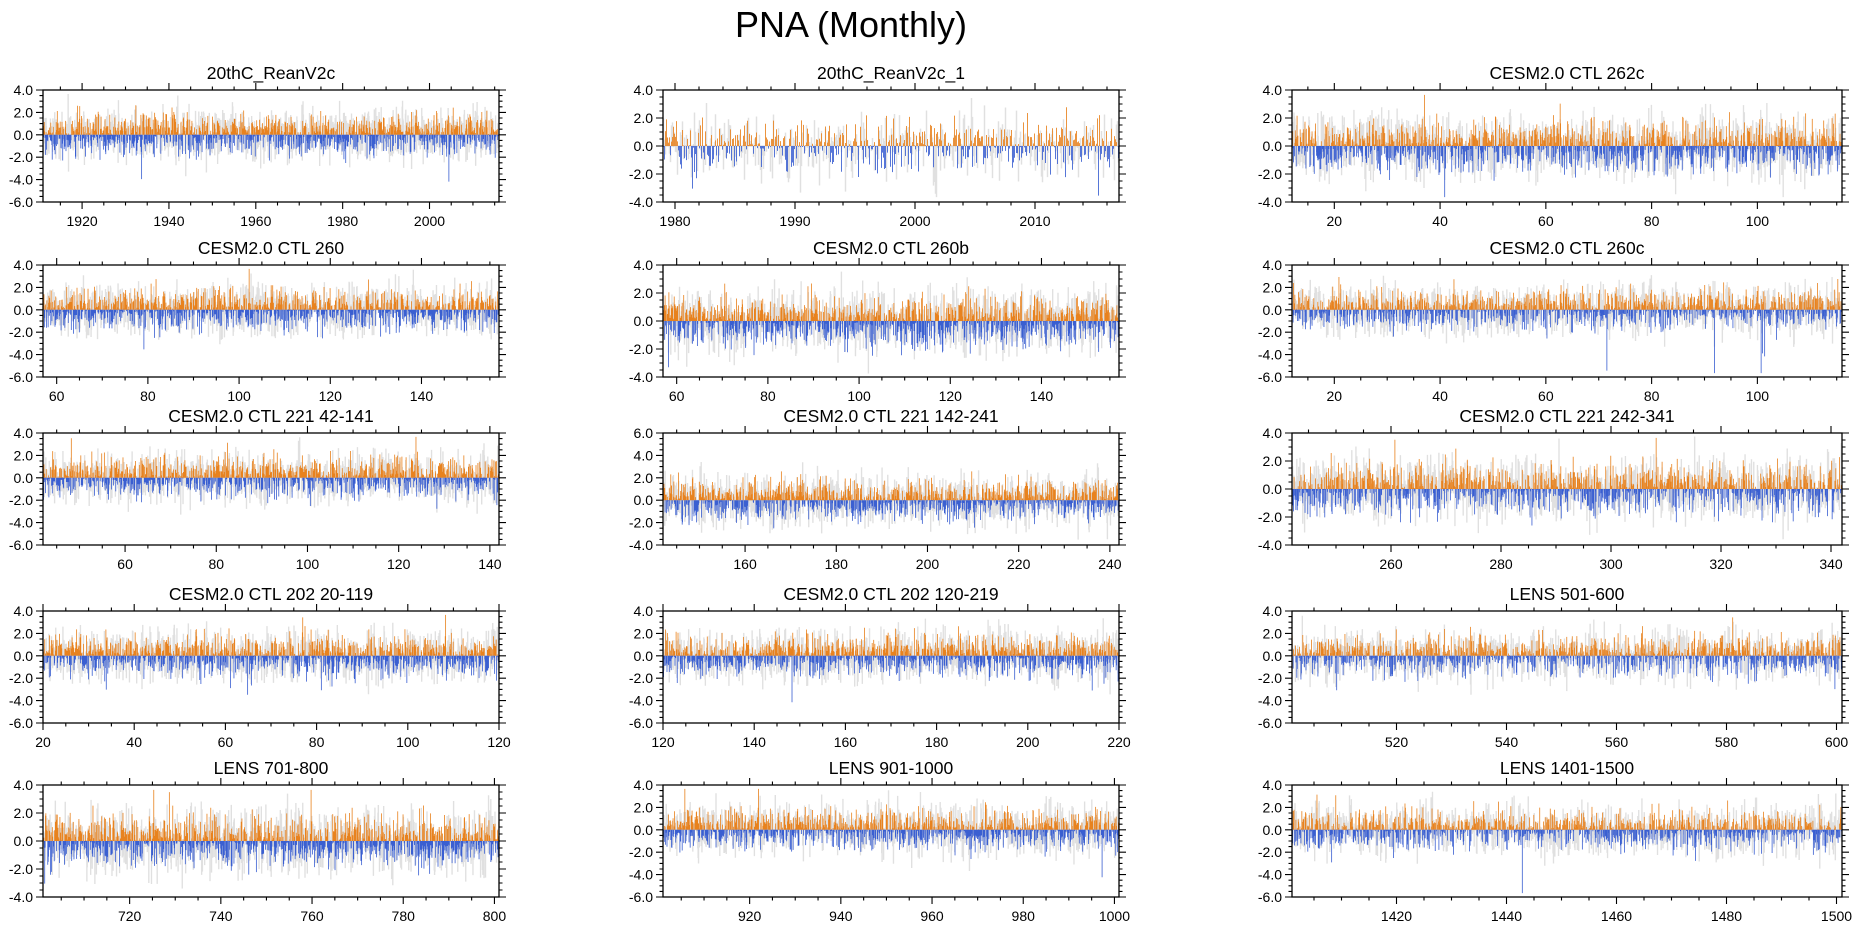  Describe the element at coordinates (82, 221) in the screenshot. I see `x-tick-label: 1920` at that location.